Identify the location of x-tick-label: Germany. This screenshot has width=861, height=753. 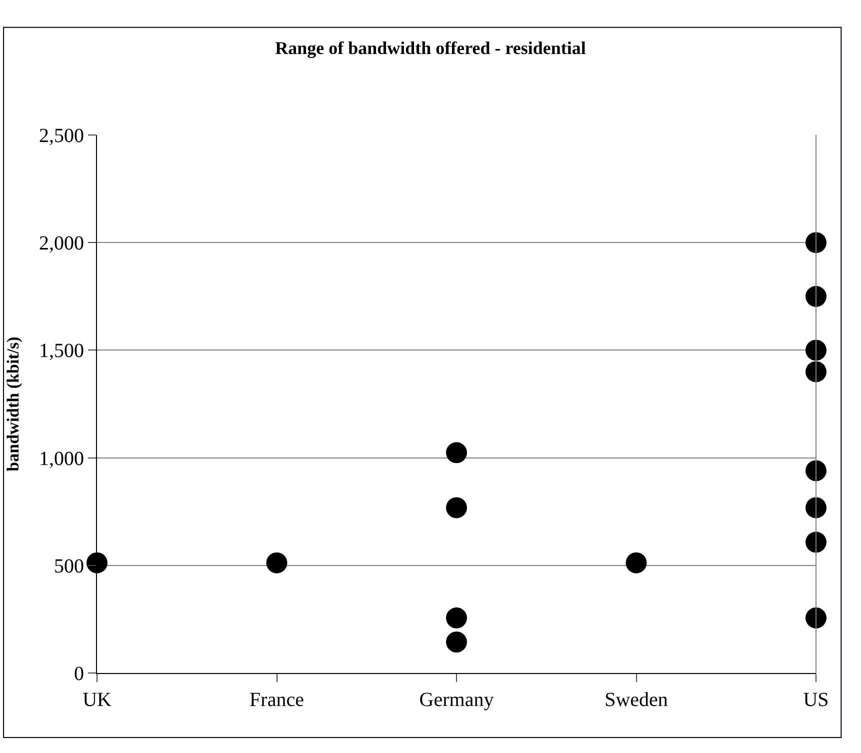
(456, 700).